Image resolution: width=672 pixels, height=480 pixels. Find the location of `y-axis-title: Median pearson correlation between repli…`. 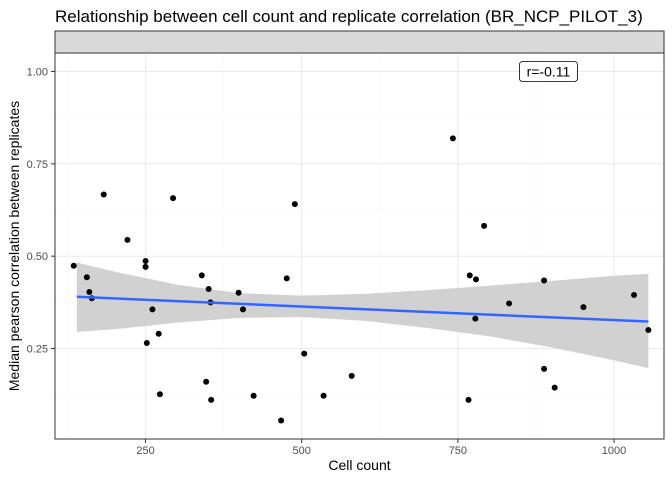

y-axis-title: Median pearson correlation between repli… is located at coordinates (14, 246).